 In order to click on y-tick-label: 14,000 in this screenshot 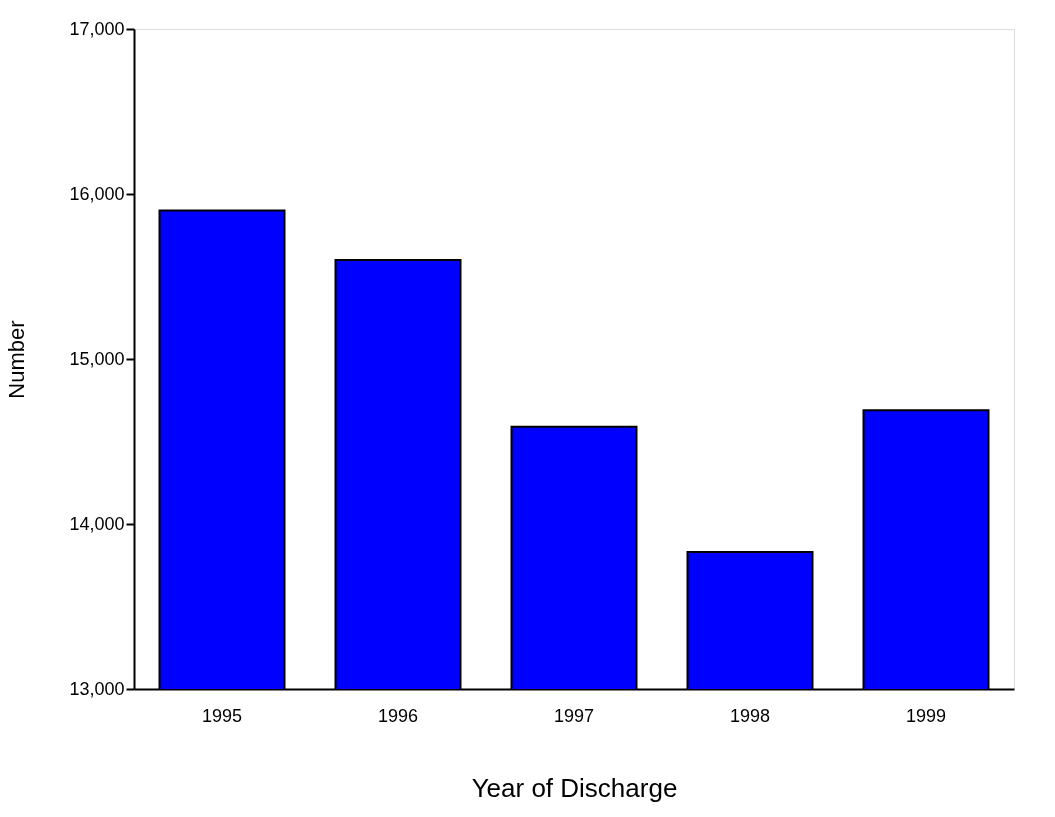, I will do `click(97, 523)`.